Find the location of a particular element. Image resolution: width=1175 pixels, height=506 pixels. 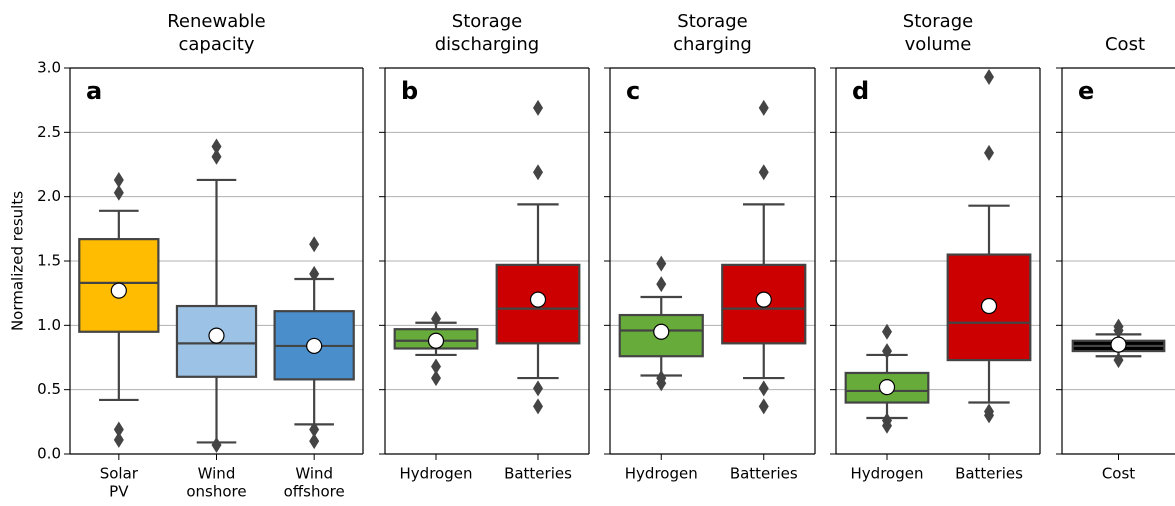

y-tick-label: 0.0 is located at coordinates (49, 454).